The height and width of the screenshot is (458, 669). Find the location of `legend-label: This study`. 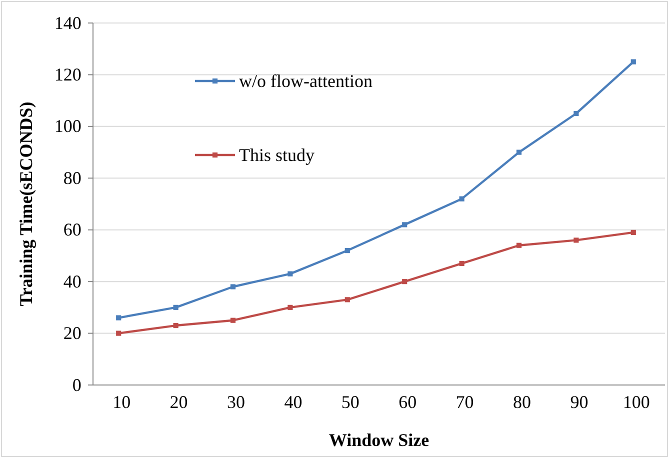

legend-label: This study is located at coordinates (277, 155).